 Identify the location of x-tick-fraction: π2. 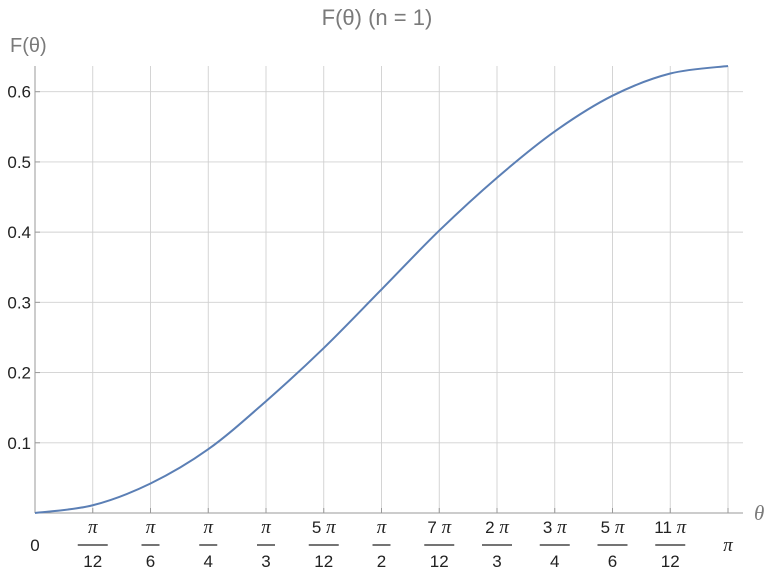
(381, 544).